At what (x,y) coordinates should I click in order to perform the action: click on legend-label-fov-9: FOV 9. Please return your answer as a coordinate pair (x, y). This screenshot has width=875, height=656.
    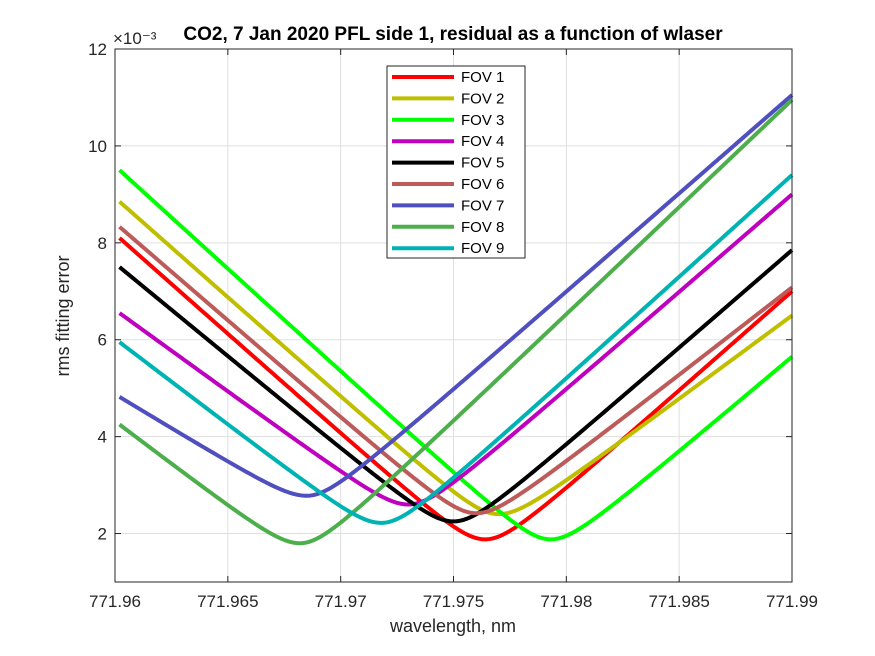
    Looking at the image, I should click on (482, 248).